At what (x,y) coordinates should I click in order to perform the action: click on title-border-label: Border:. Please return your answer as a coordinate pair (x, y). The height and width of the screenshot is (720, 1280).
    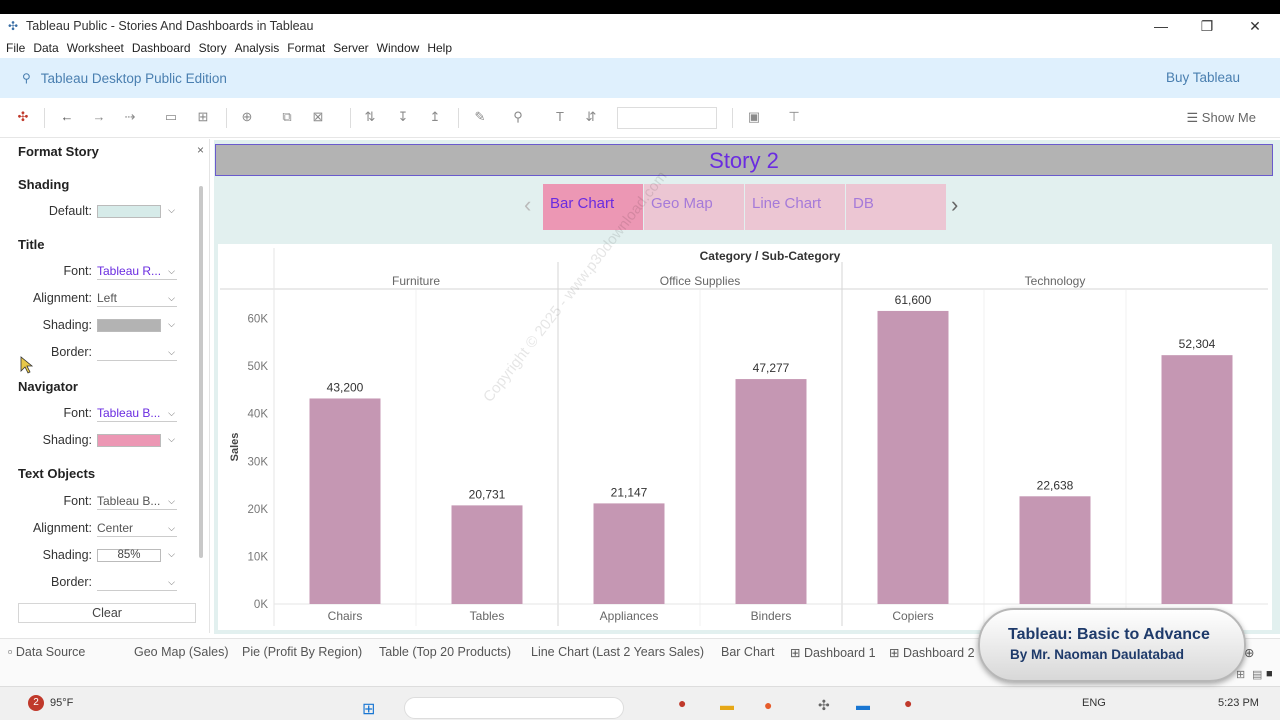
    Looking at the image, I should click on (71, 352).